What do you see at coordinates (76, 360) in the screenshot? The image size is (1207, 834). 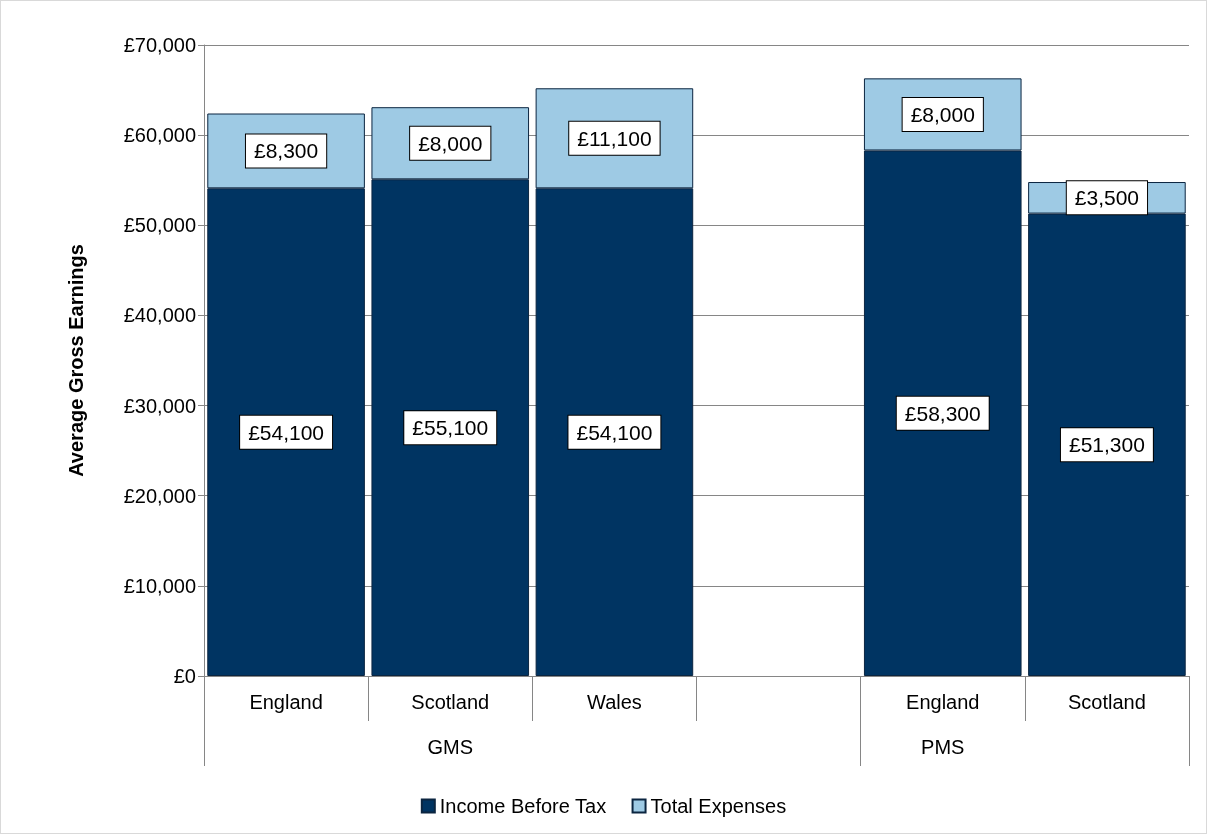 I see `y-axis-title: Average Gross Earnings` at bounding box center [76, 360].